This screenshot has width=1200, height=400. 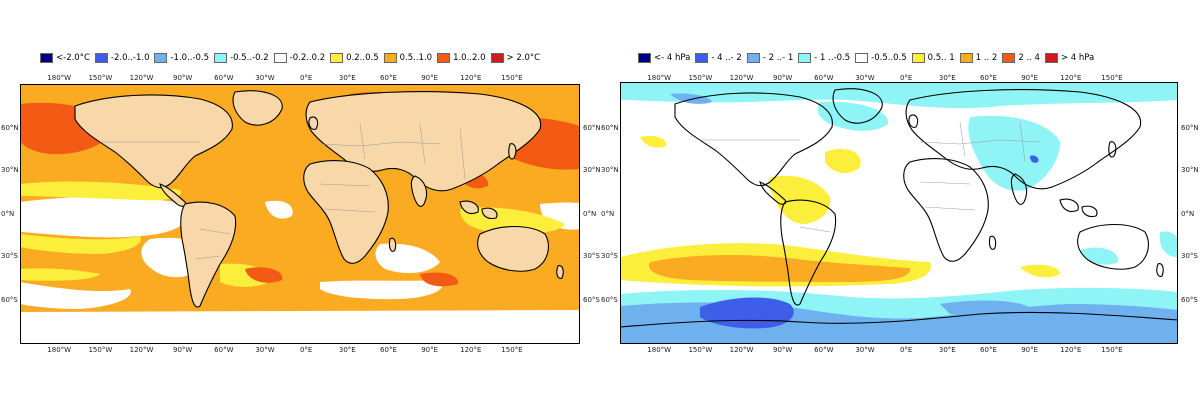 I want to click on legend-item: > 4 hPa, so click(x=1069, y=58).